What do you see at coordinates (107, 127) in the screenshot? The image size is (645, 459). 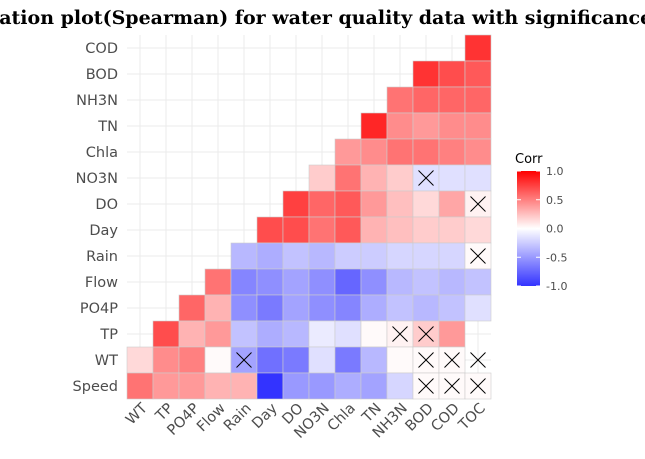 I see `y-tick-label: TN` at bounding box center [107, 127].